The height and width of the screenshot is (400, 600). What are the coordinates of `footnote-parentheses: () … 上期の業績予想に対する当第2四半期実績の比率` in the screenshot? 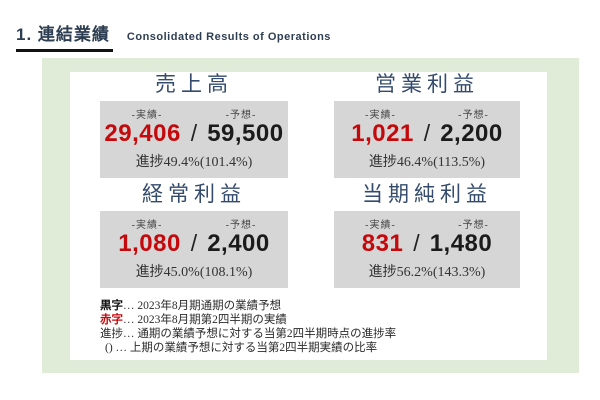 It's located at (248, 348).